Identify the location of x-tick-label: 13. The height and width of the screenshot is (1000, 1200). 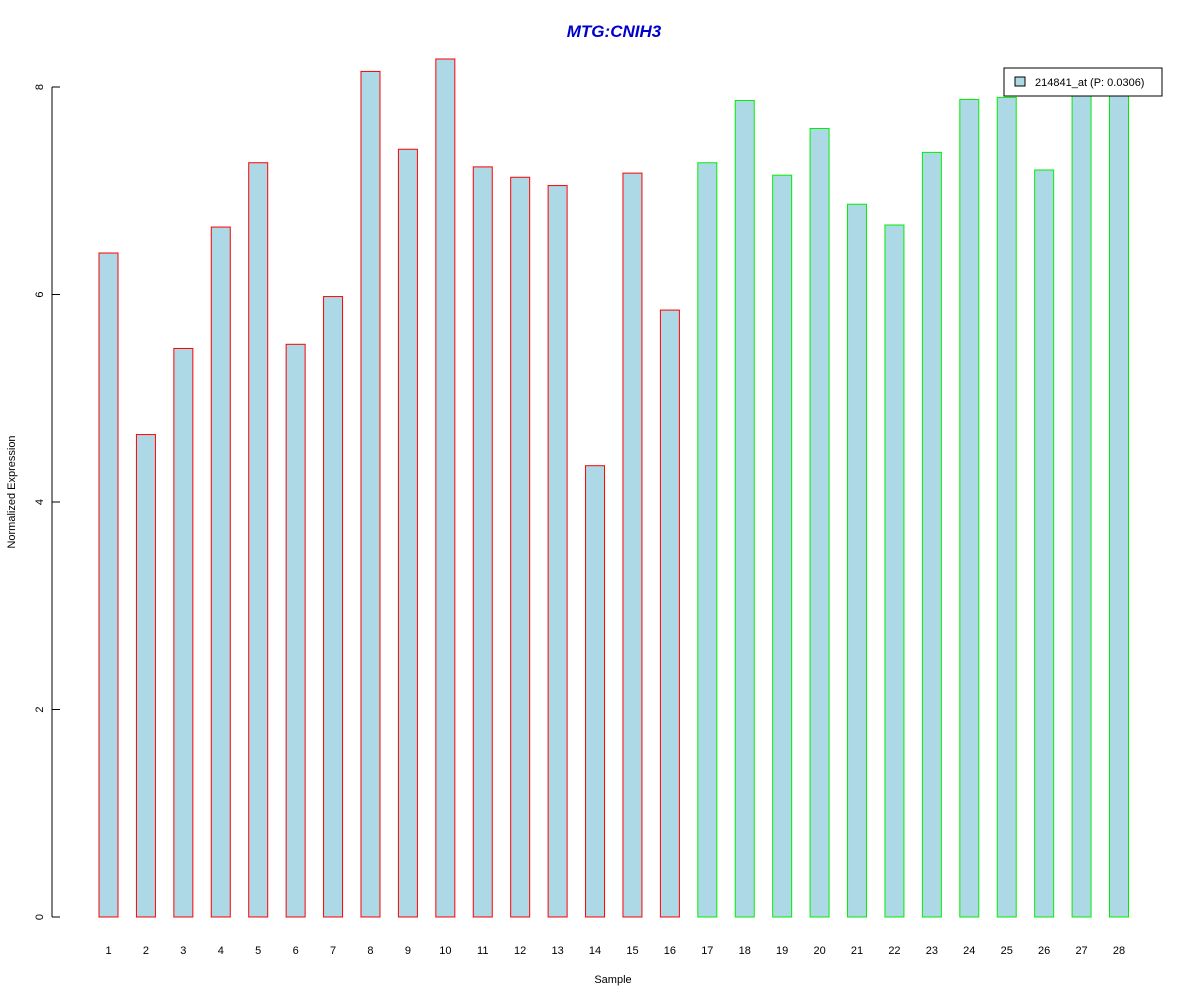
(557, 951).